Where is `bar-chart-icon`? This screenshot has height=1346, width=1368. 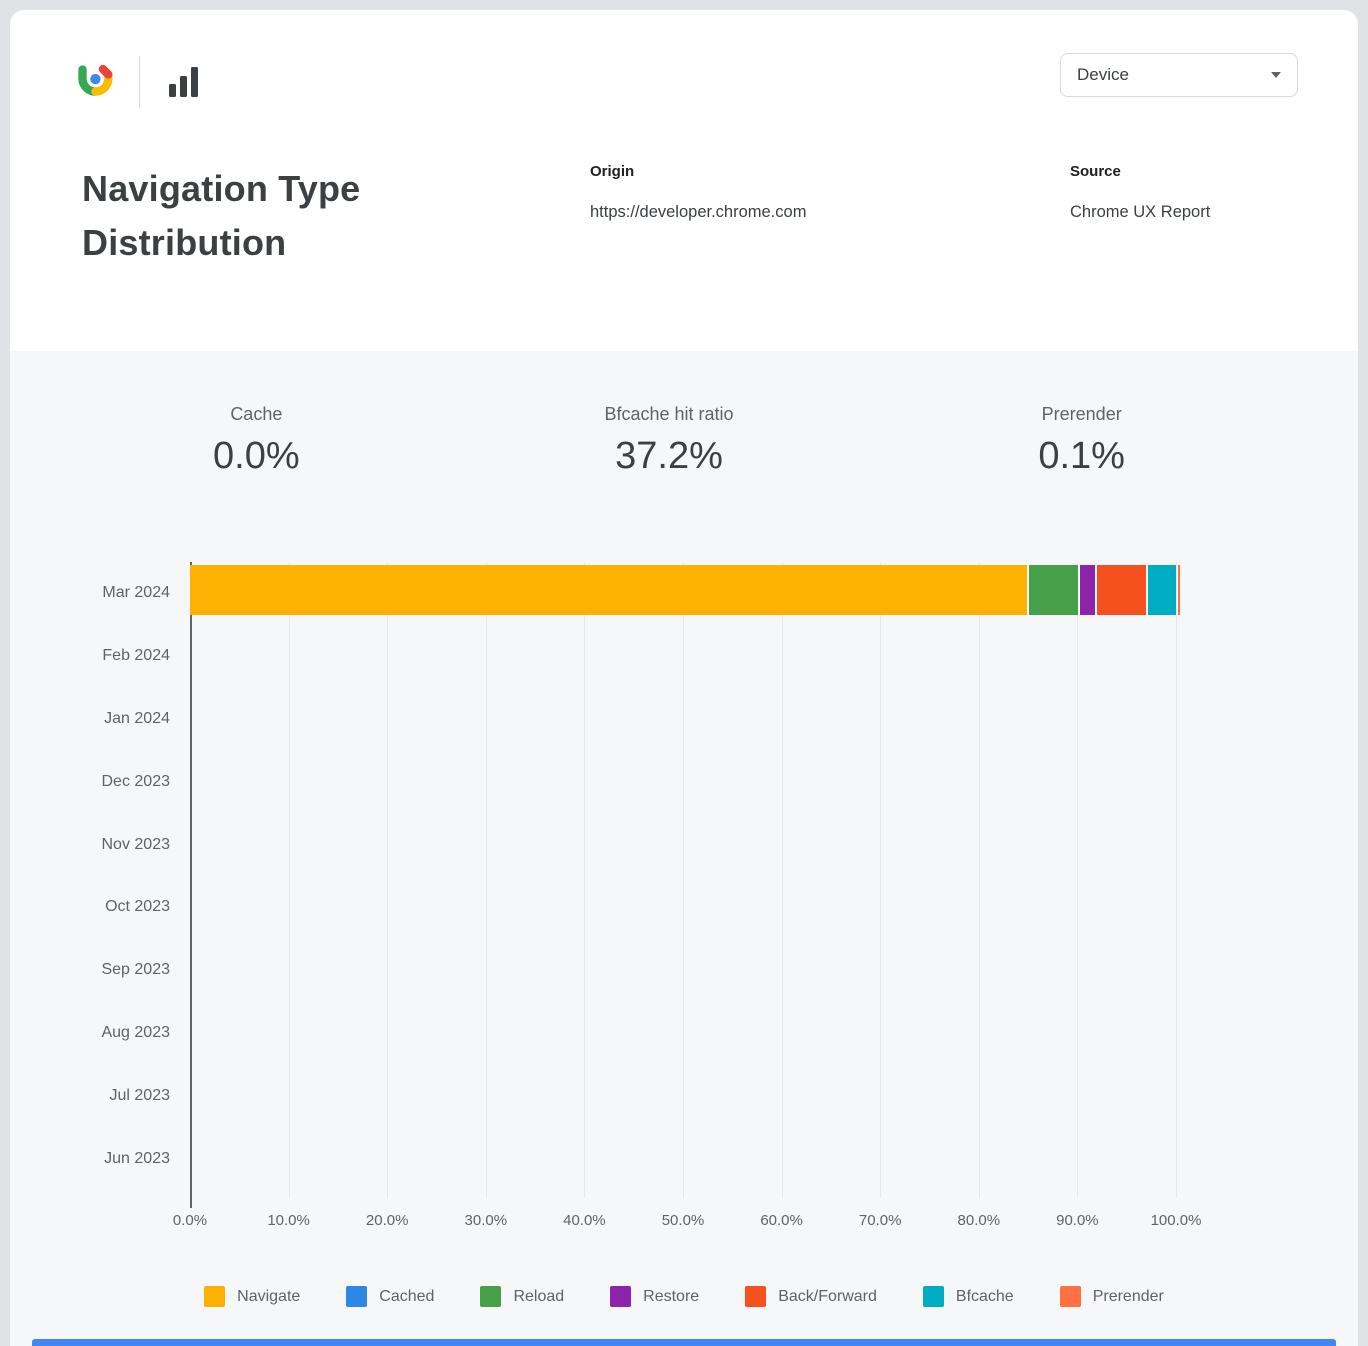
bar-chart-icon is located at coordinates (183, 82).